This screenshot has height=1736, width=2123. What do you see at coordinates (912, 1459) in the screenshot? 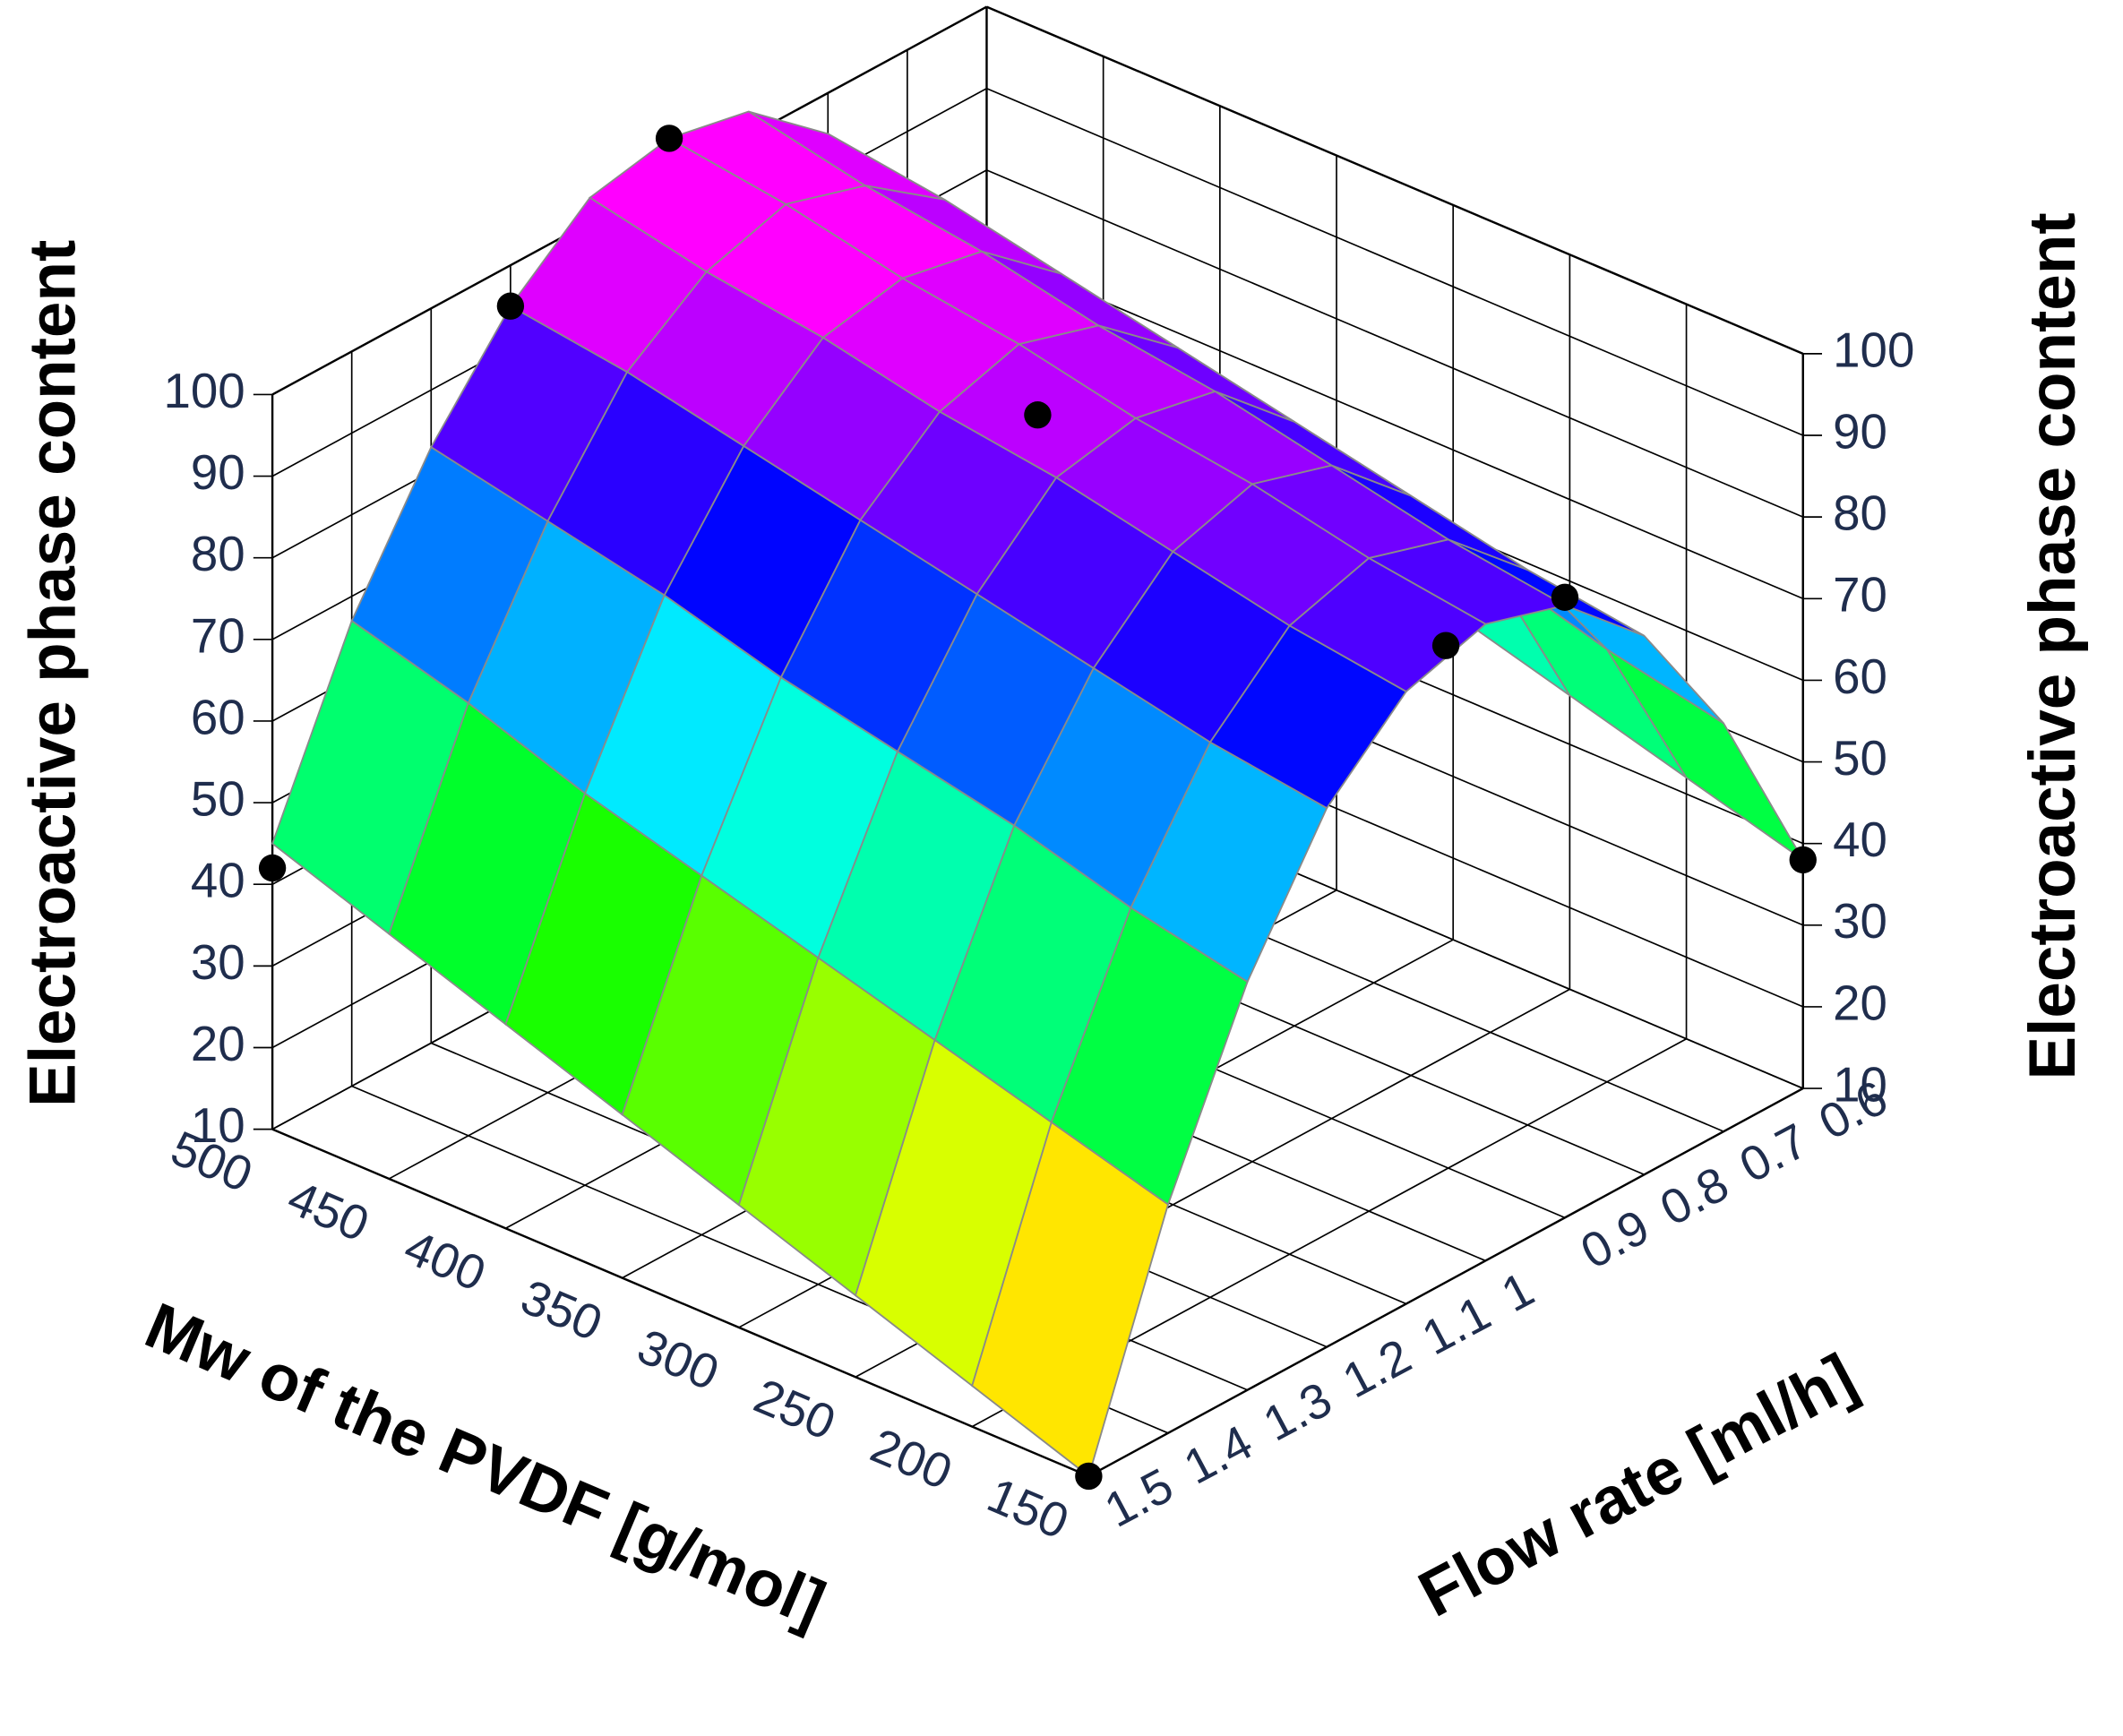
I see `x-tick-label: 200` at bounding box center [912, 1459].